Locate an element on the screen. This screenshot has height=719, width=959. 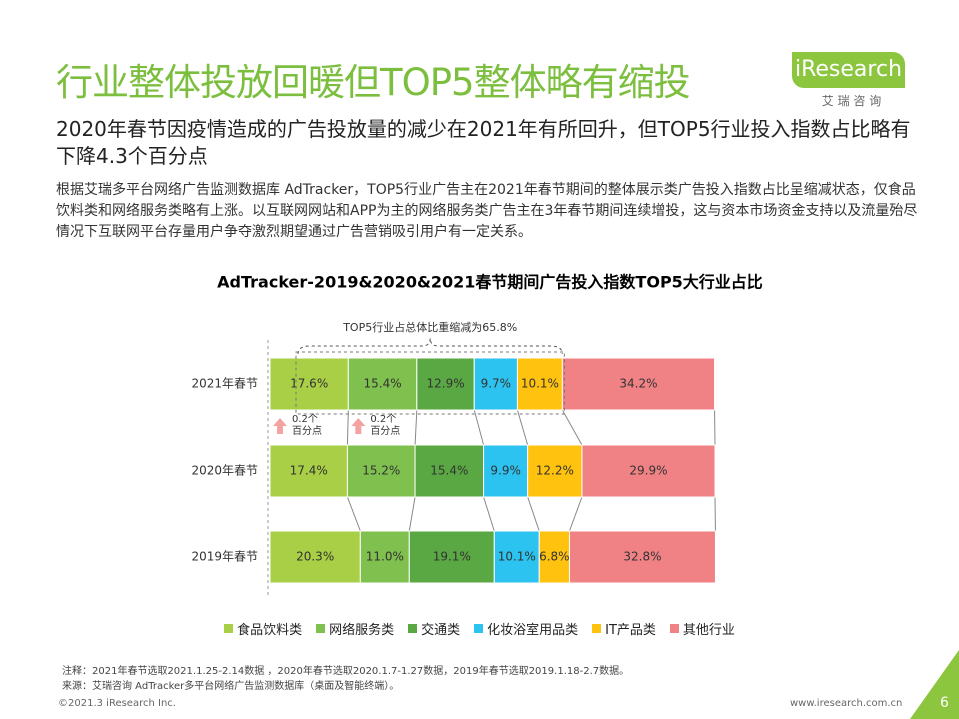
legend: 食品饮料类 网络服务类 交通类 化妆浴室用品类 IT产品类 其他行业 is located at coordinates (479, 628).